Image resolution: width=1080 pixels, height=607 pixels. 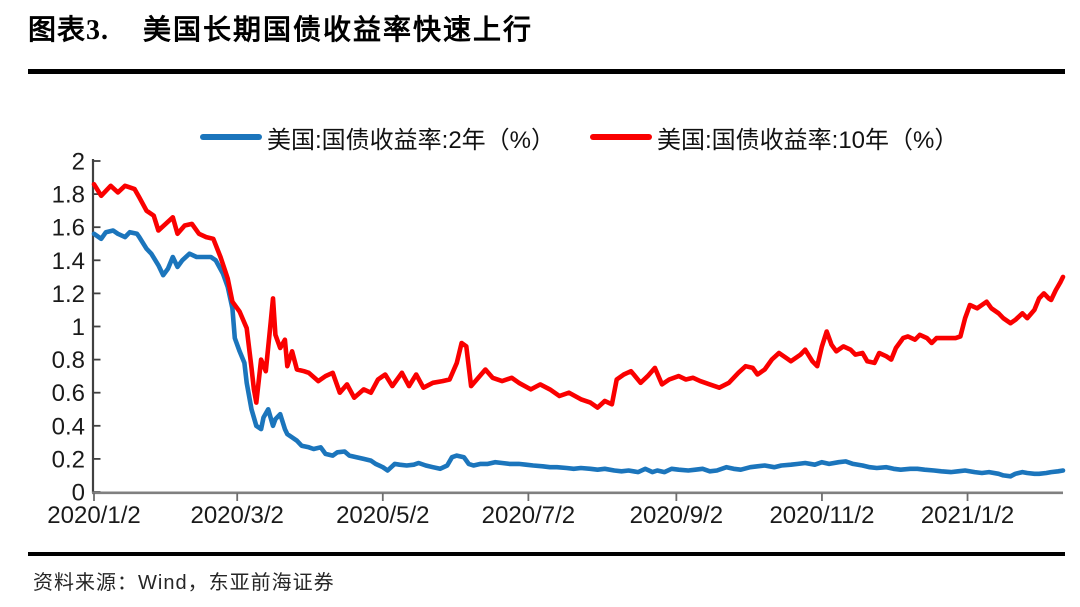 I want to click on bottom-divider, so click(x=546, y=554).